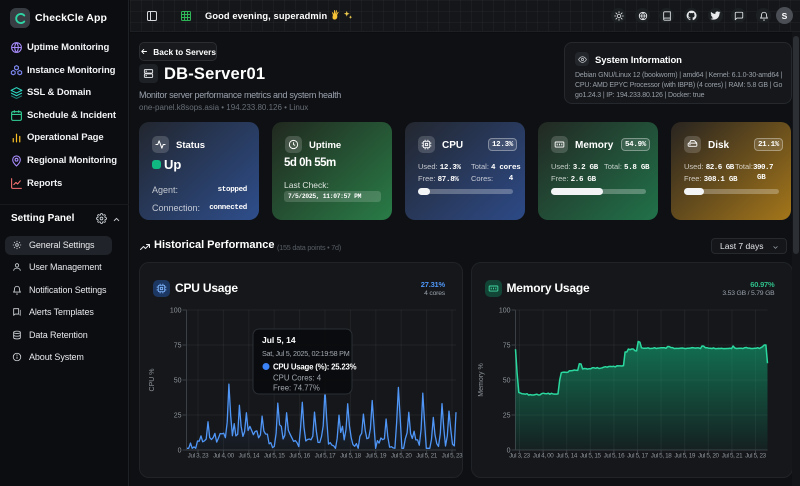  I want to click on svg-text: CPU %, so click(152, 380).